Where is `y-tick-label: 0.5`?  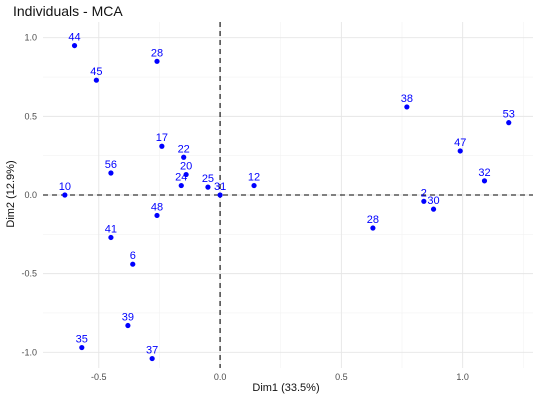 y-tick-label: 0.5 is located at coordinates (30, 116).